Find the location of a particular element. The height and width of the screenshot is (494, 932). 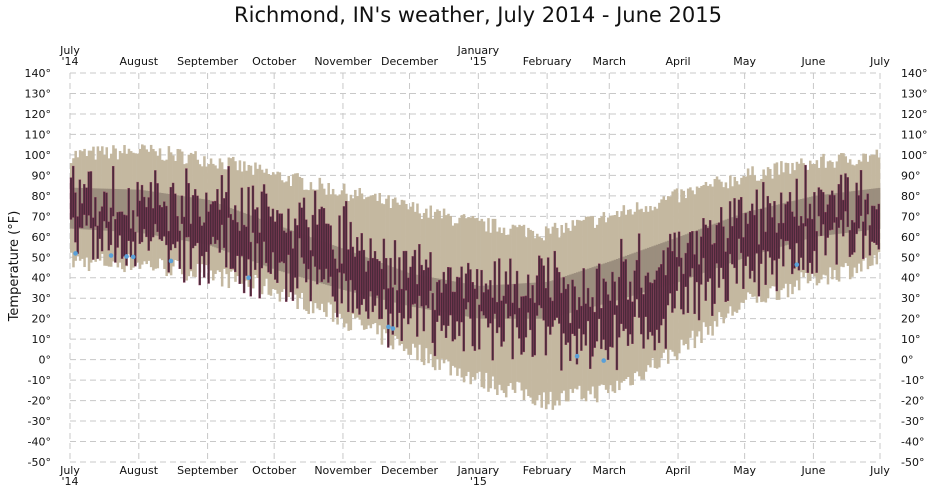

y-tick-label: 70° is located at coordinates (42, 216).